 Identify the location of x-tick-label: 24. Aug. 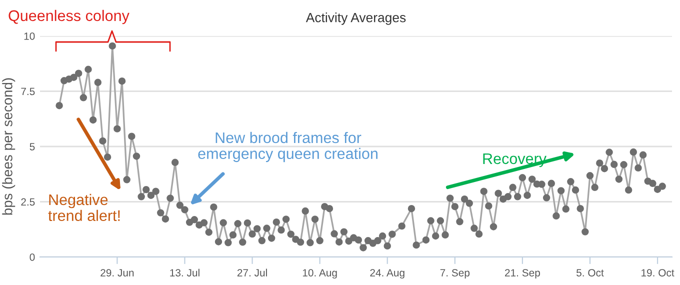
(387, 274).